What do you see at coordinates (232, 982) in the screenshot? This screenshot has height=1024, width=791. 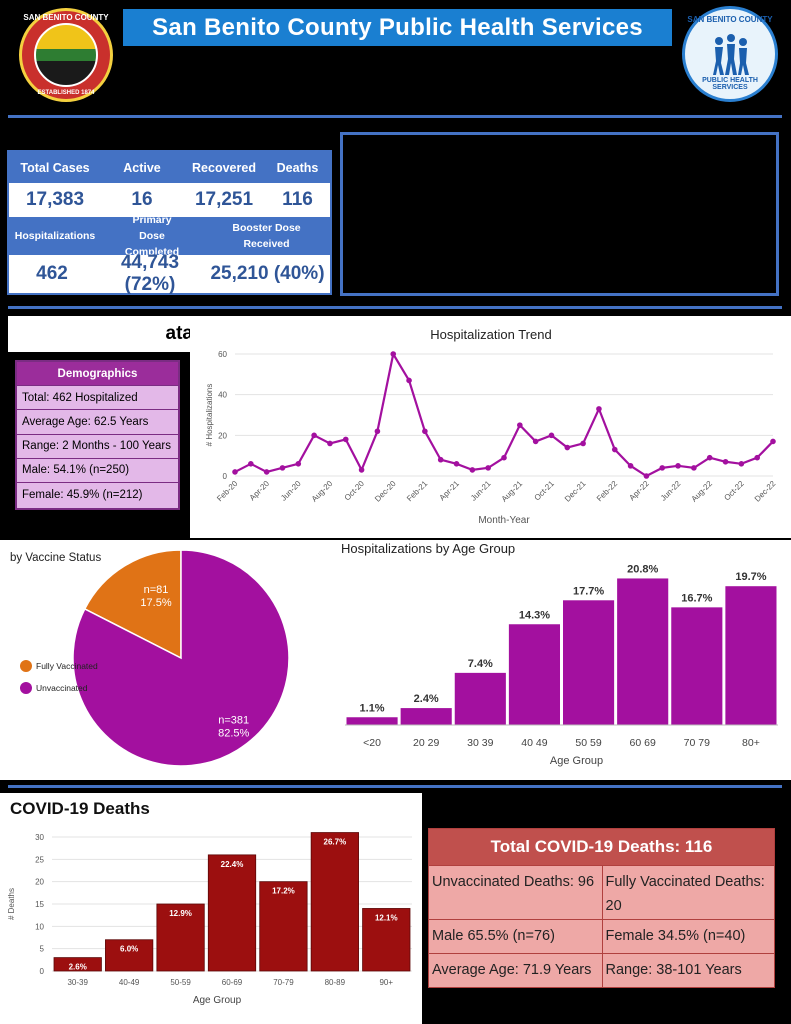 I see `x-tick-label: 60-69` at bounding box center [232, 982].